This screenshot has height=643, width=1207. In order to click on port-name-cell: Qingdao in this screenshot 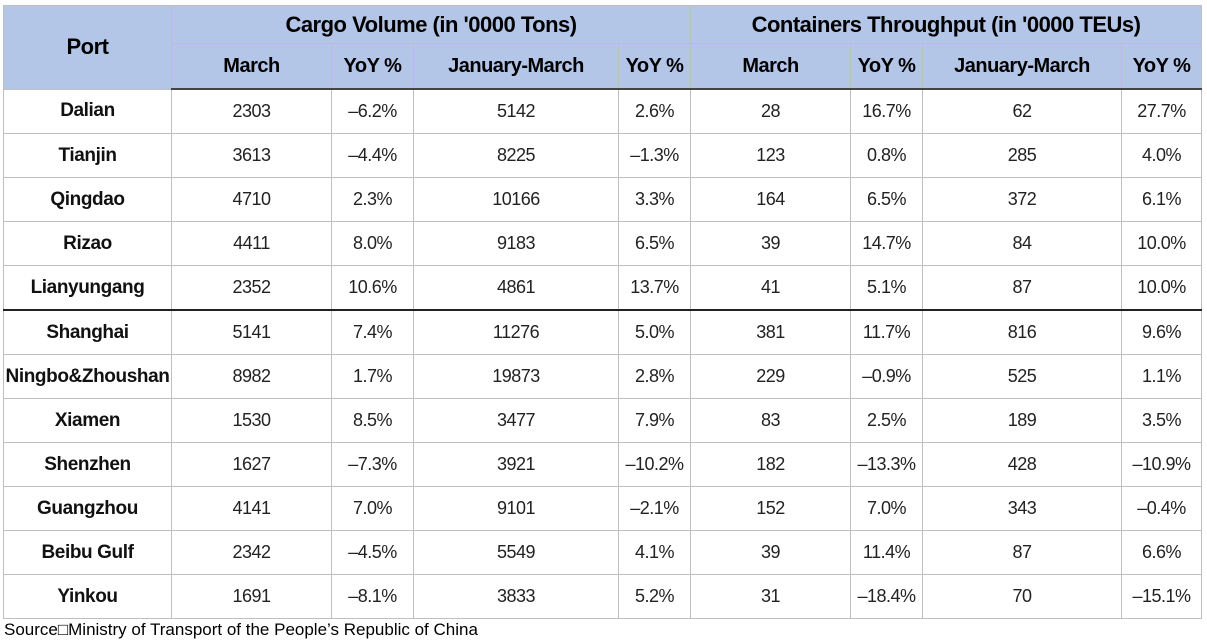, I will do `click(87, 199)`.